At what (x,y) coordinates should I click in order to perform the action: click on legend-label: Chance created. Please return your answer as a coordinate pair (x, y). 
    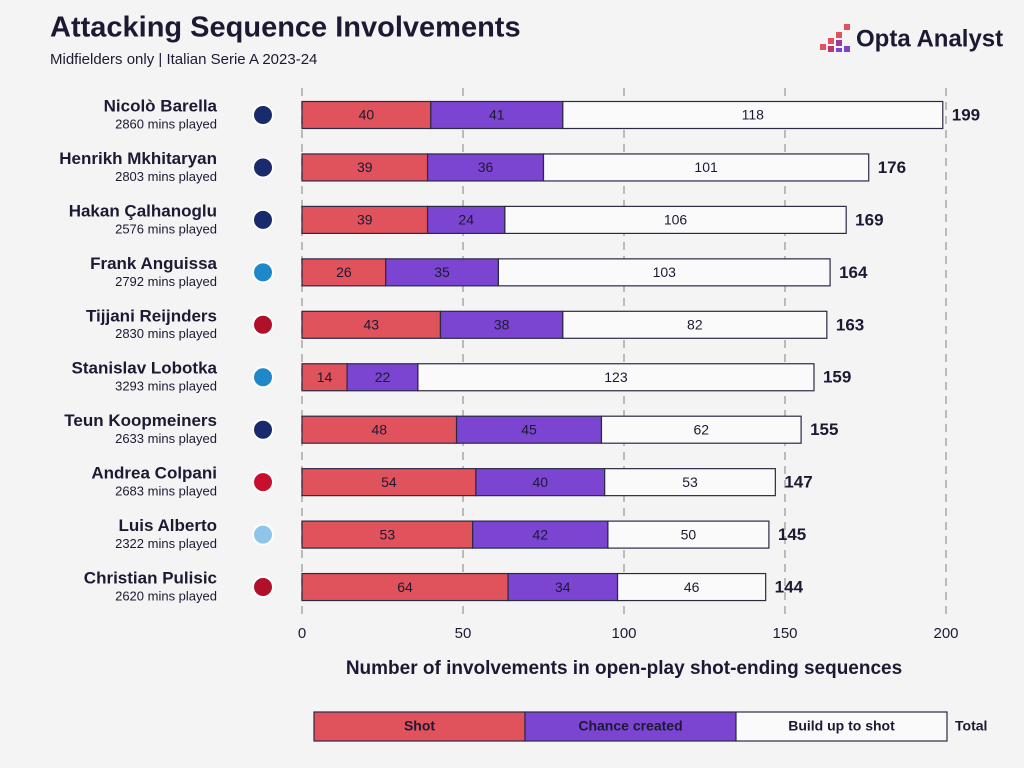
    Looking at the image, I should click on (630, 726).